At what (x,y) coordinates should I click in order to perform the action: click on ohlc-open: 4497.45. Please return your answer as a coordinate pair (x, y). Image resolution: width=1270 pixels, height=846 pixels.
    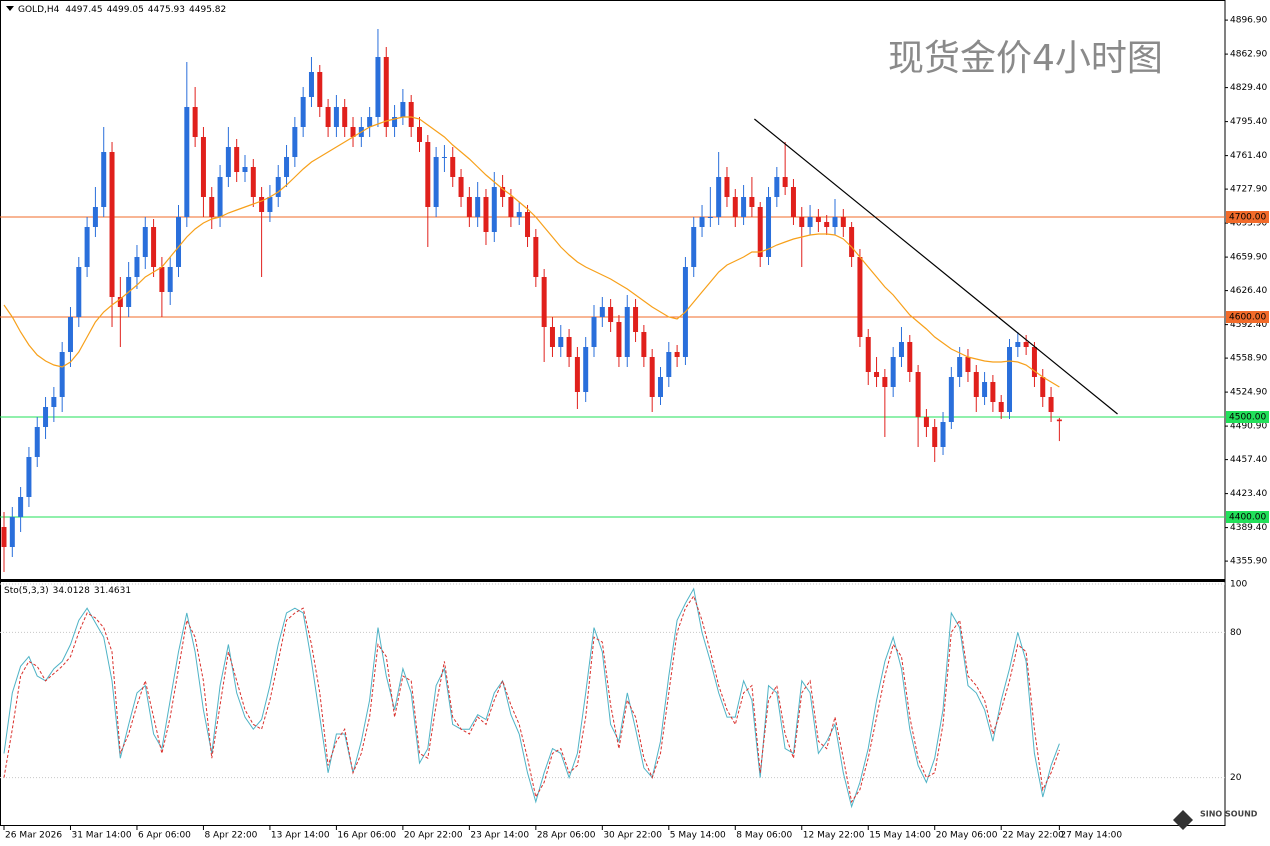
    Looking at the image, I should click on (83, 10).